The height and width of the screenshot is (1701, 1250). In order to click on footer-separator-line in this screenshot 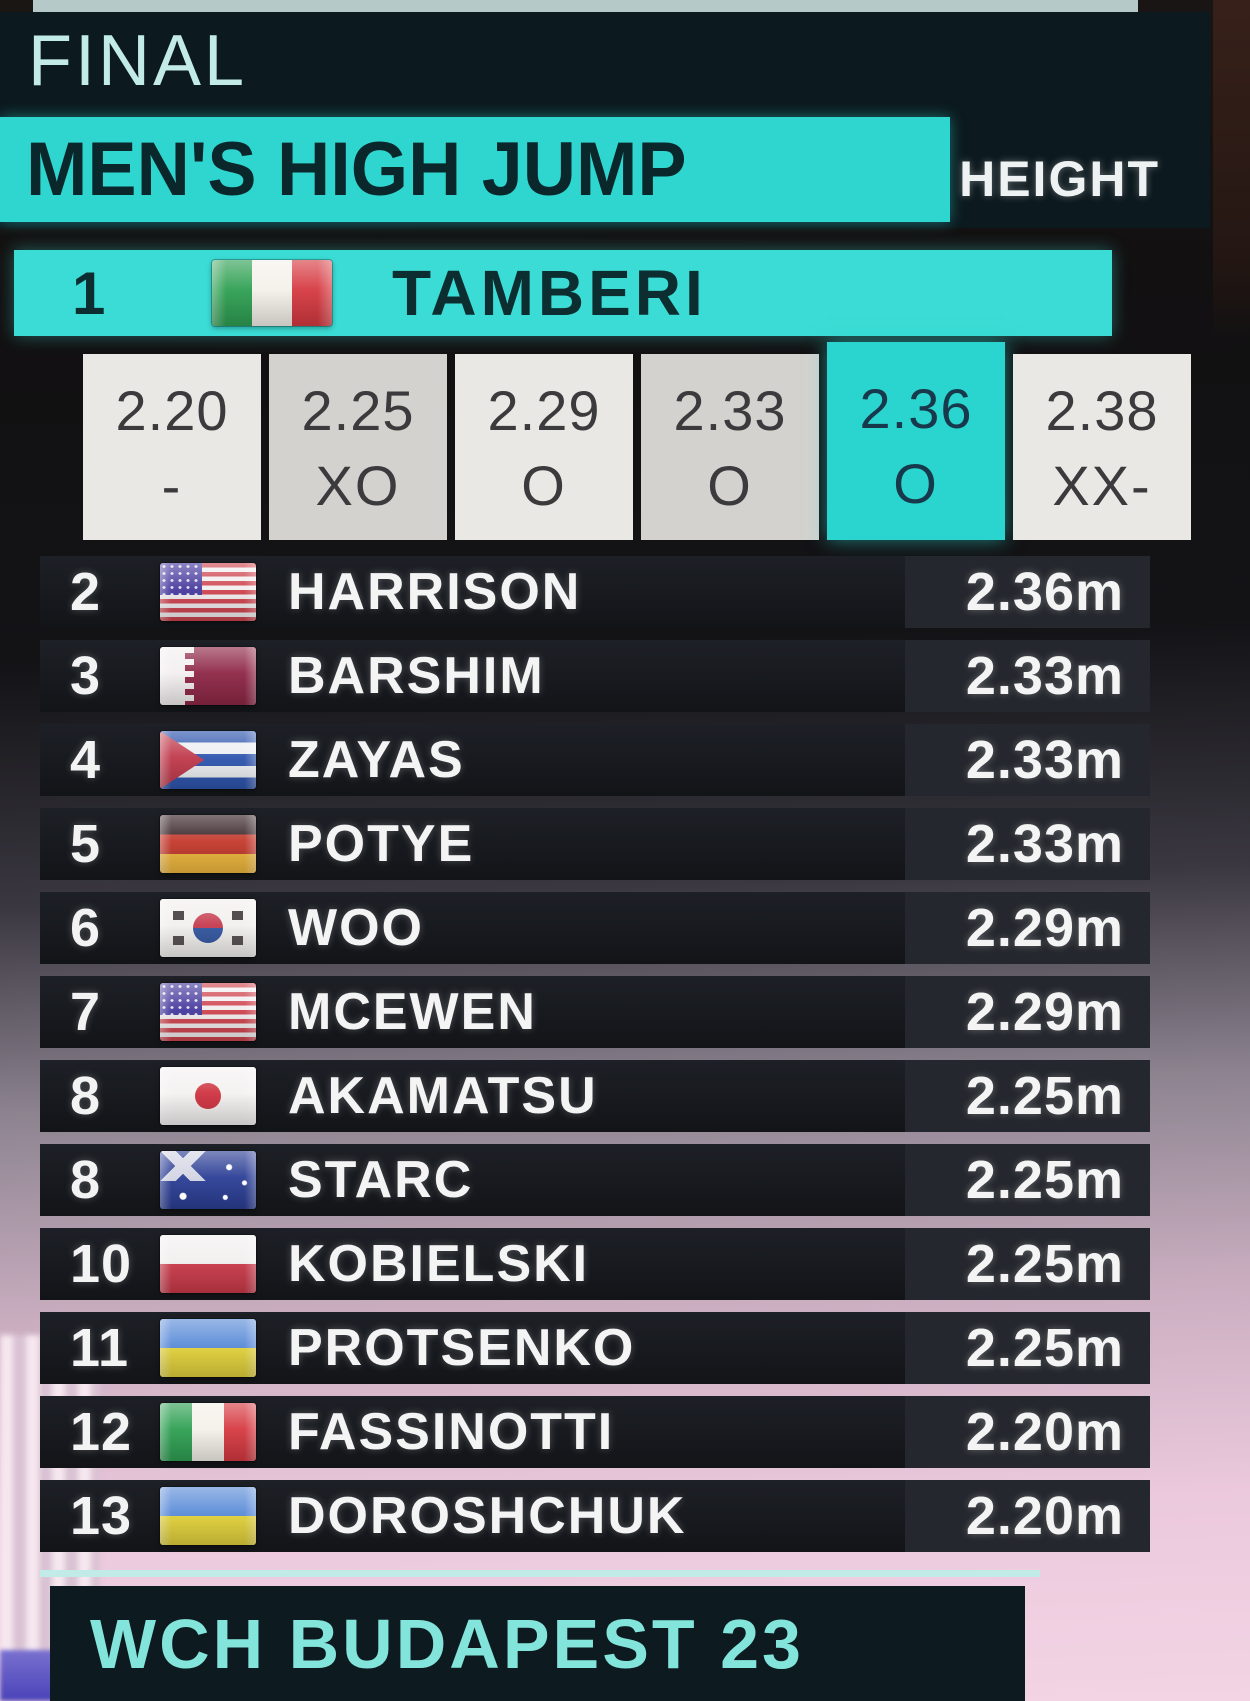, I will do `click(540, 1573)`.